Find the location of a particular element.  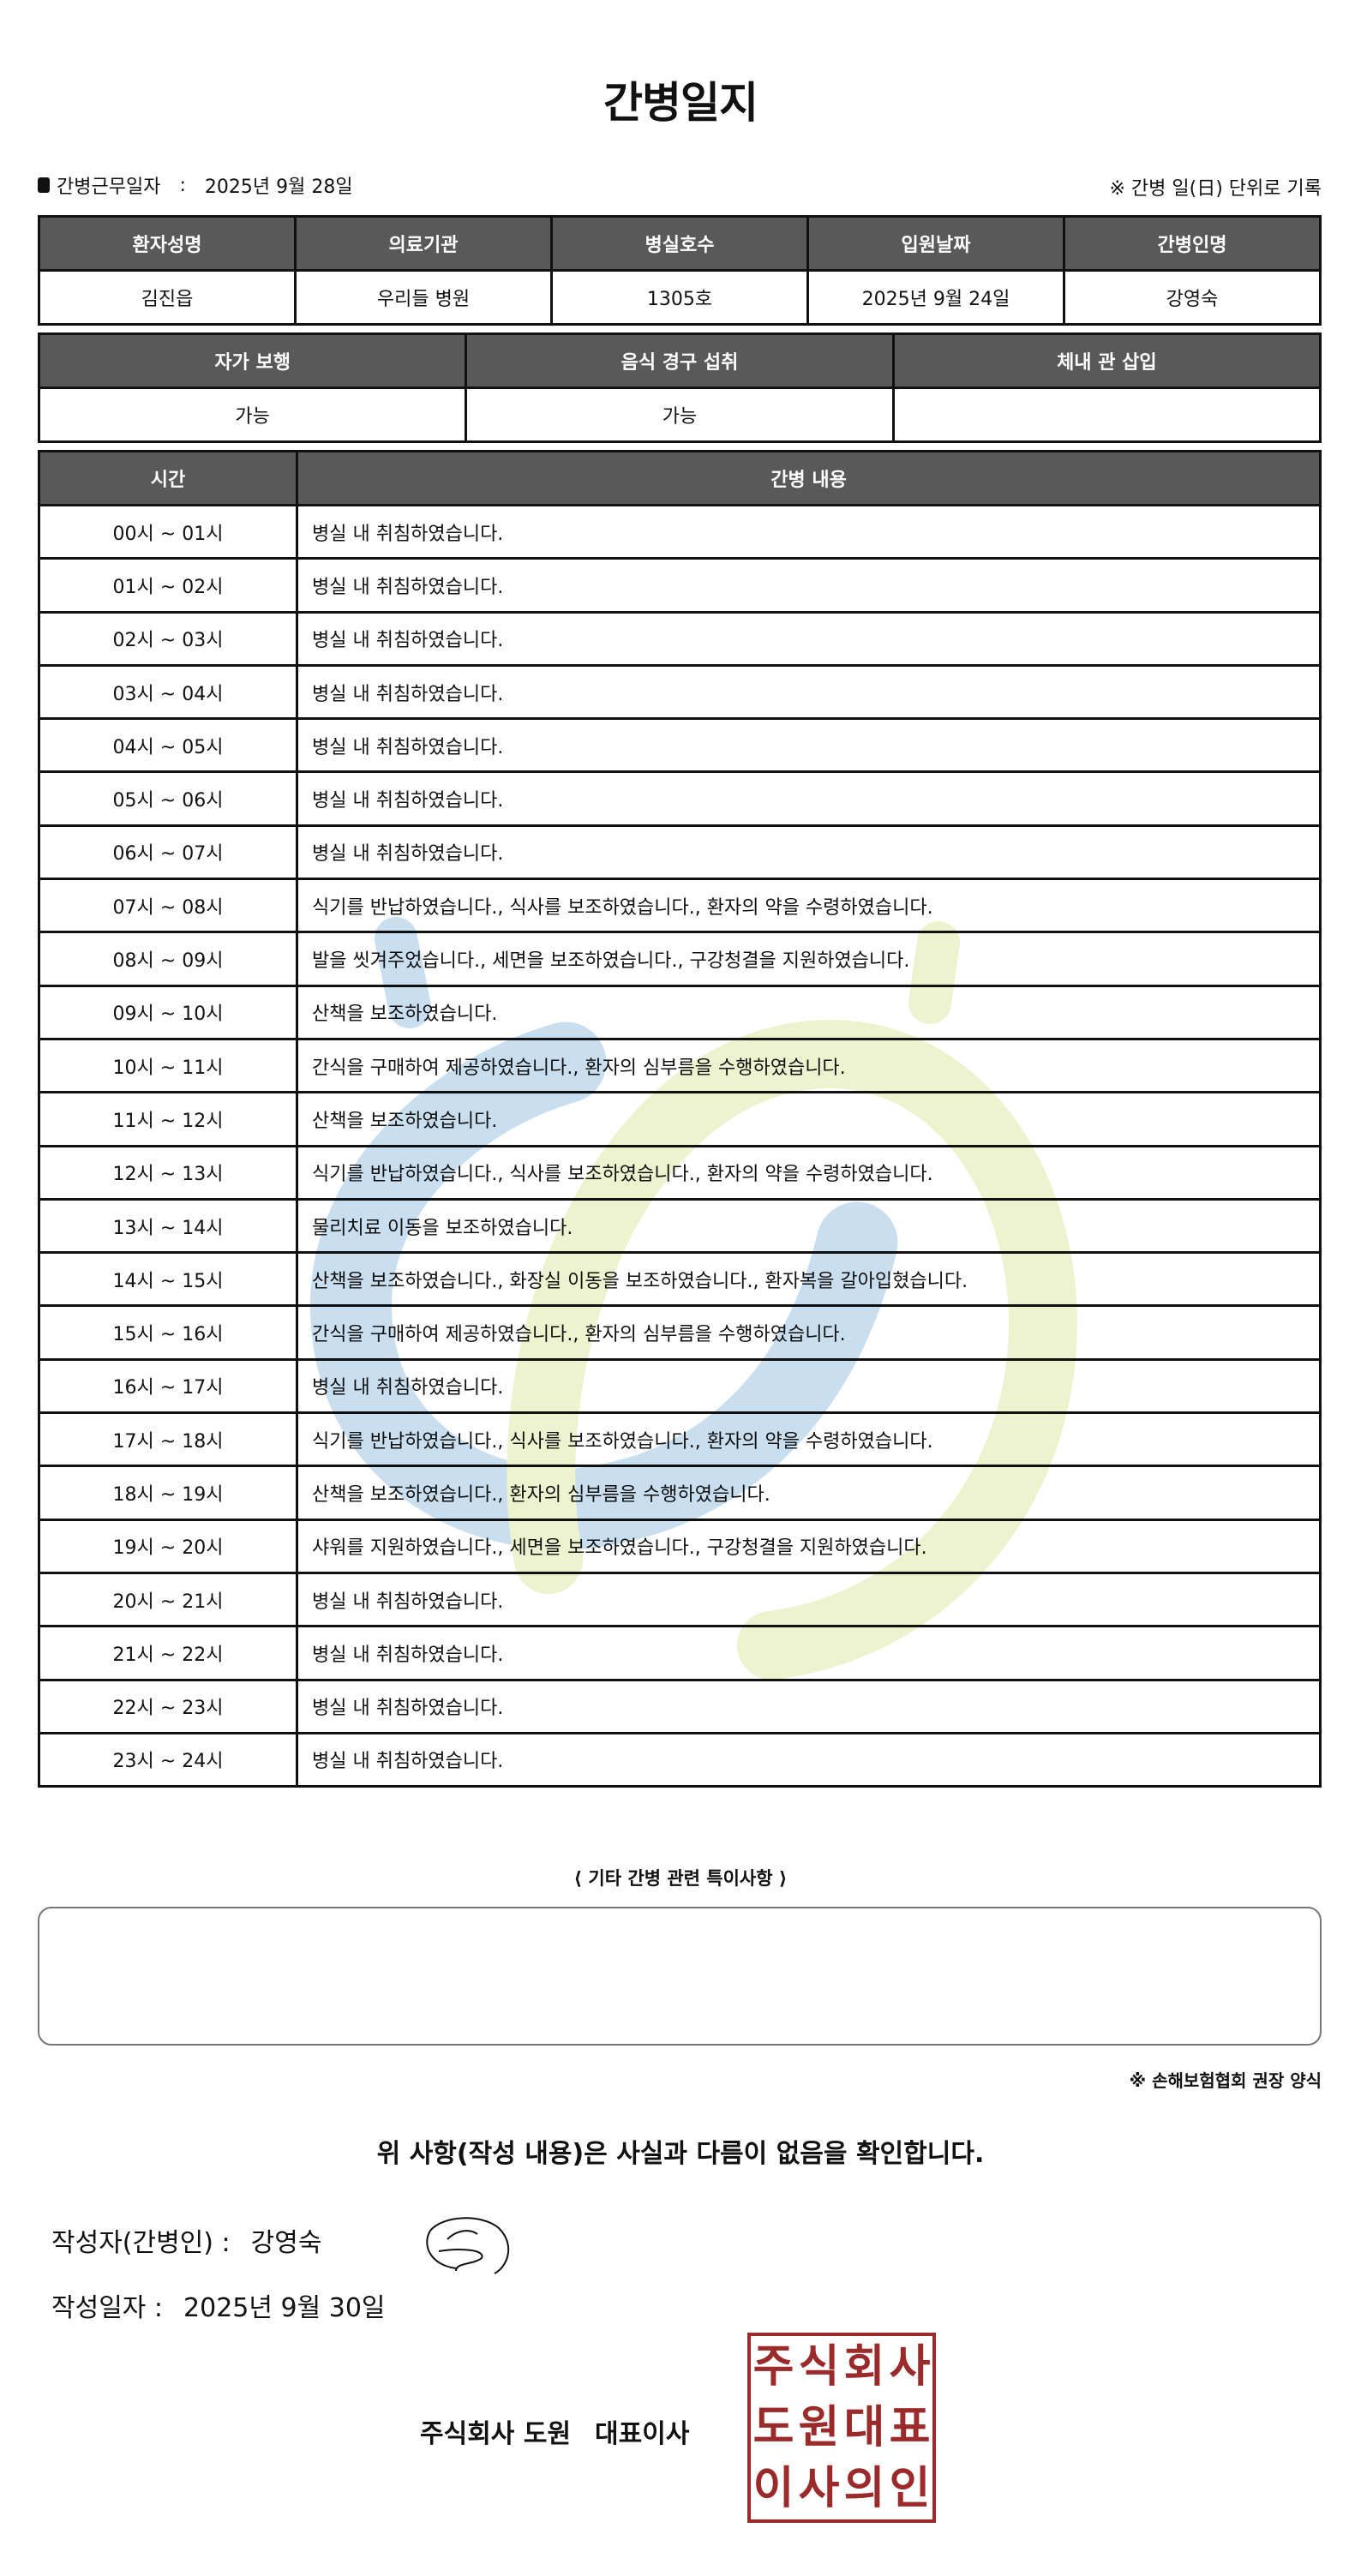

time-cell: 08시 ~ 09시 is located at coordinates (168, 959).